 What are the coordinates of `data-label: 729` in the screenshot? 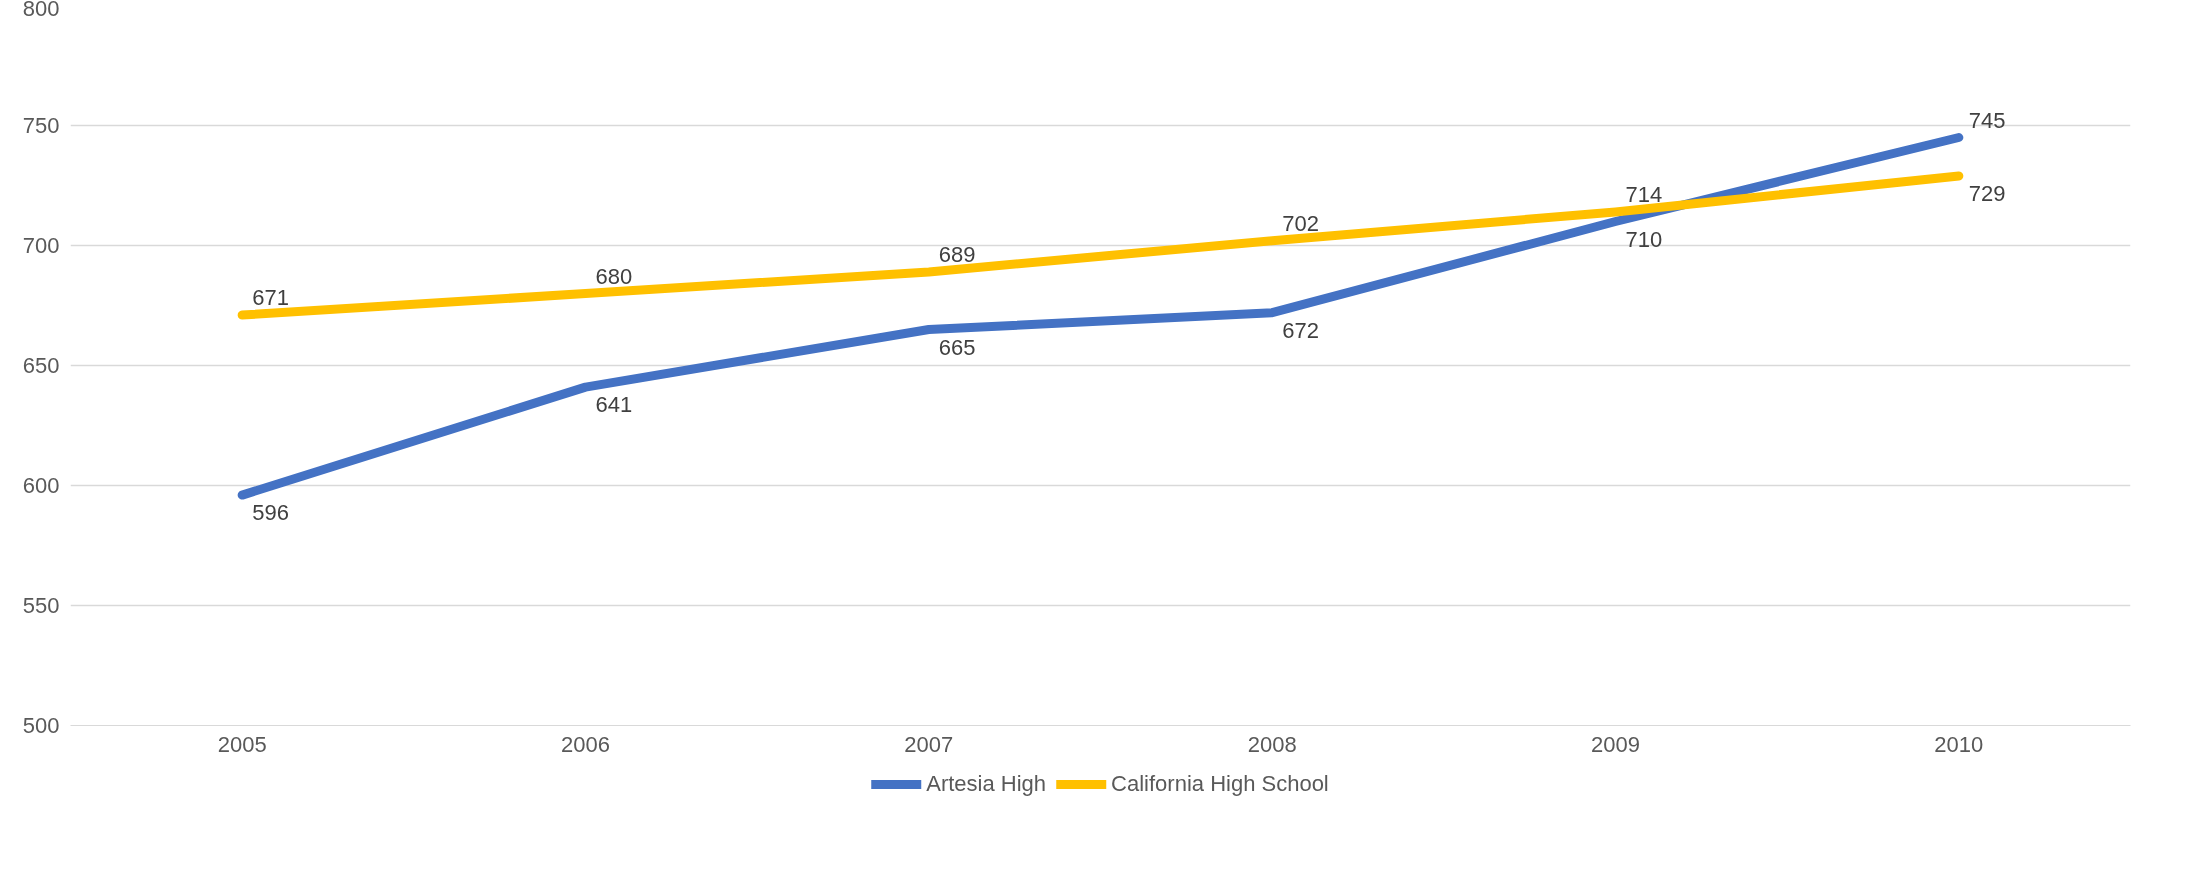 It's located at (1987, 193).